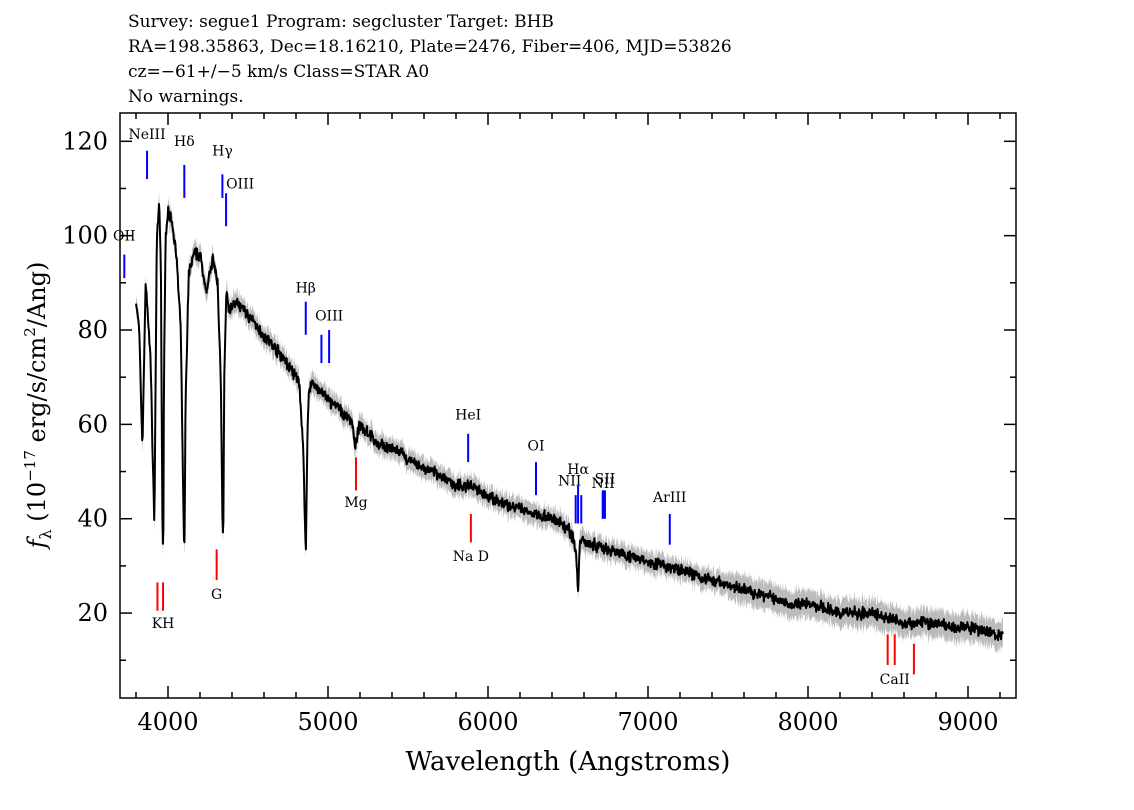  I want to click on x-tick-label: 6000, so click(487, 722).